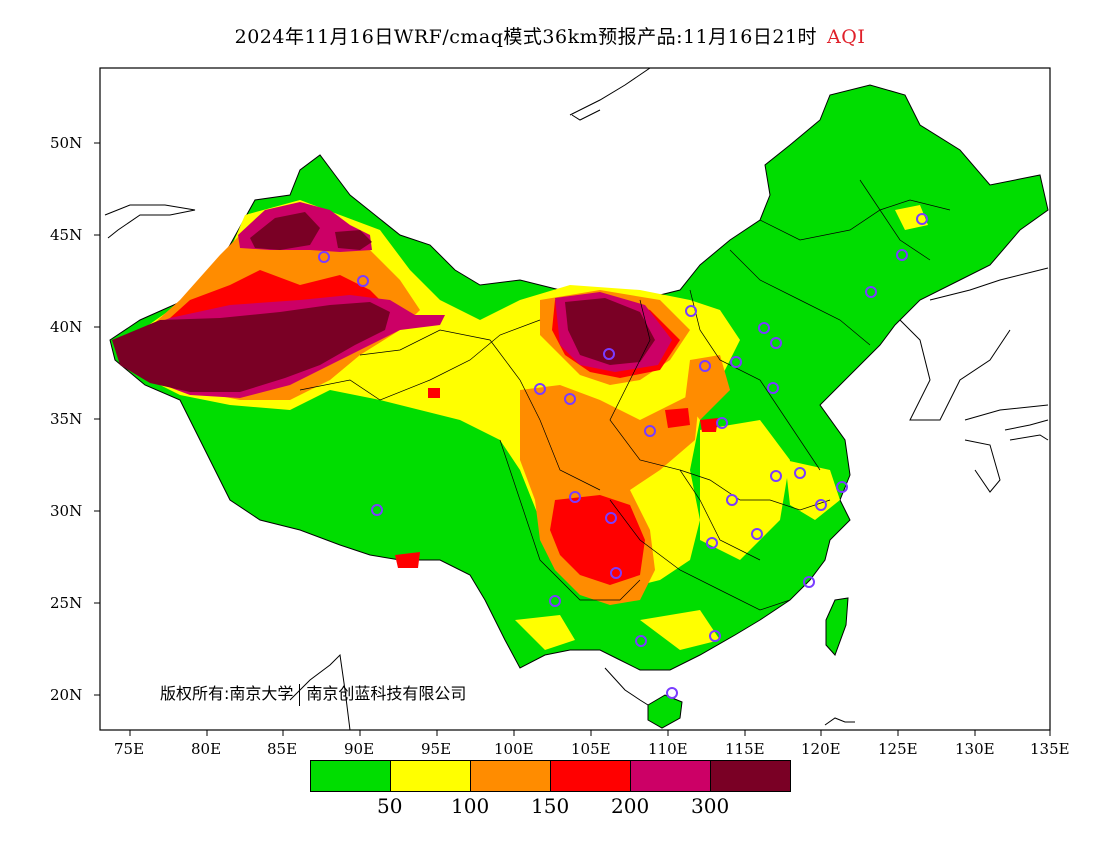 Image resolution: width=1100 pixels, height=850 pixels. I want to click on legend-swatch-good, so click(351, 776).